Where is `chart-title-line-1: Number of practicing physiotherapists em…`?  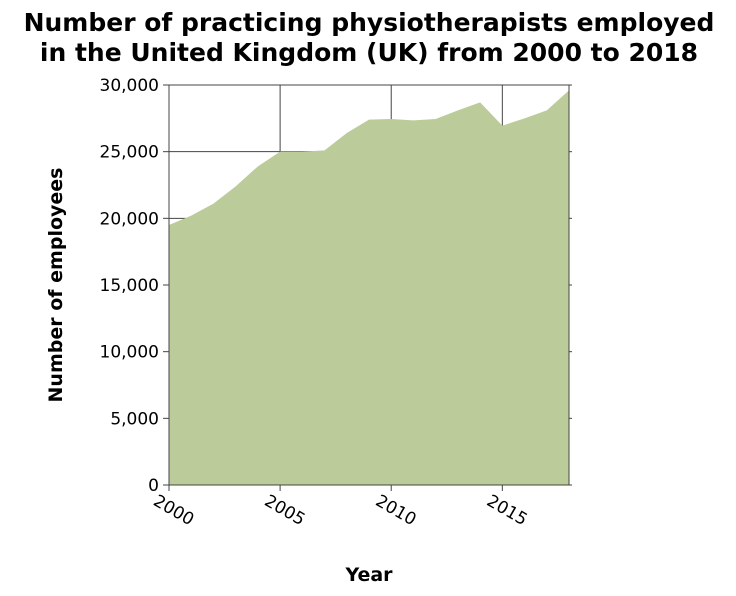
chart-title-line-1: Number of practicing physiotherapists em… is located at coordinates (369, 22).